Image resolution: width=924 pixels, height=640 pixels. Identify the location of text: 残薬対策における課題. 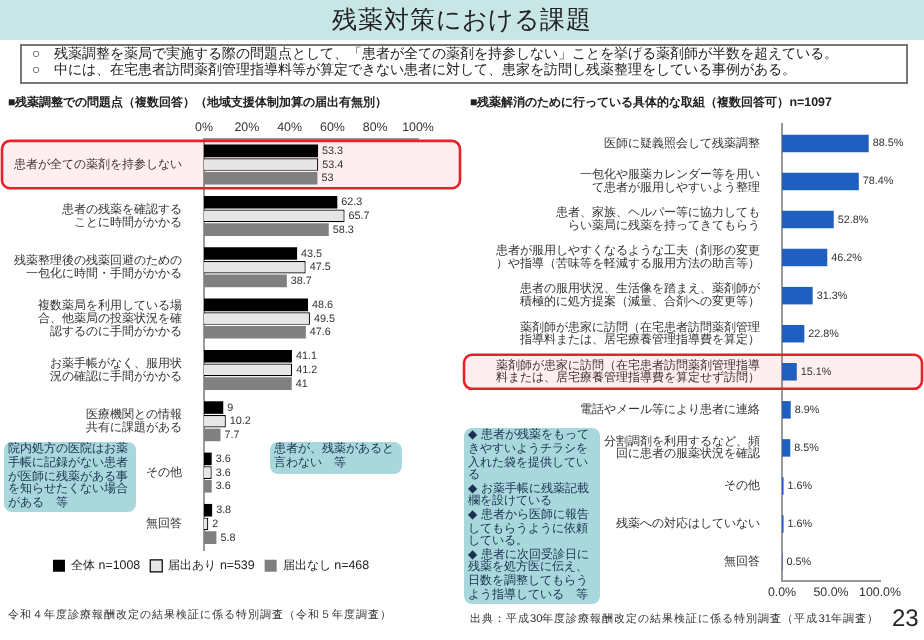
(462, 20).